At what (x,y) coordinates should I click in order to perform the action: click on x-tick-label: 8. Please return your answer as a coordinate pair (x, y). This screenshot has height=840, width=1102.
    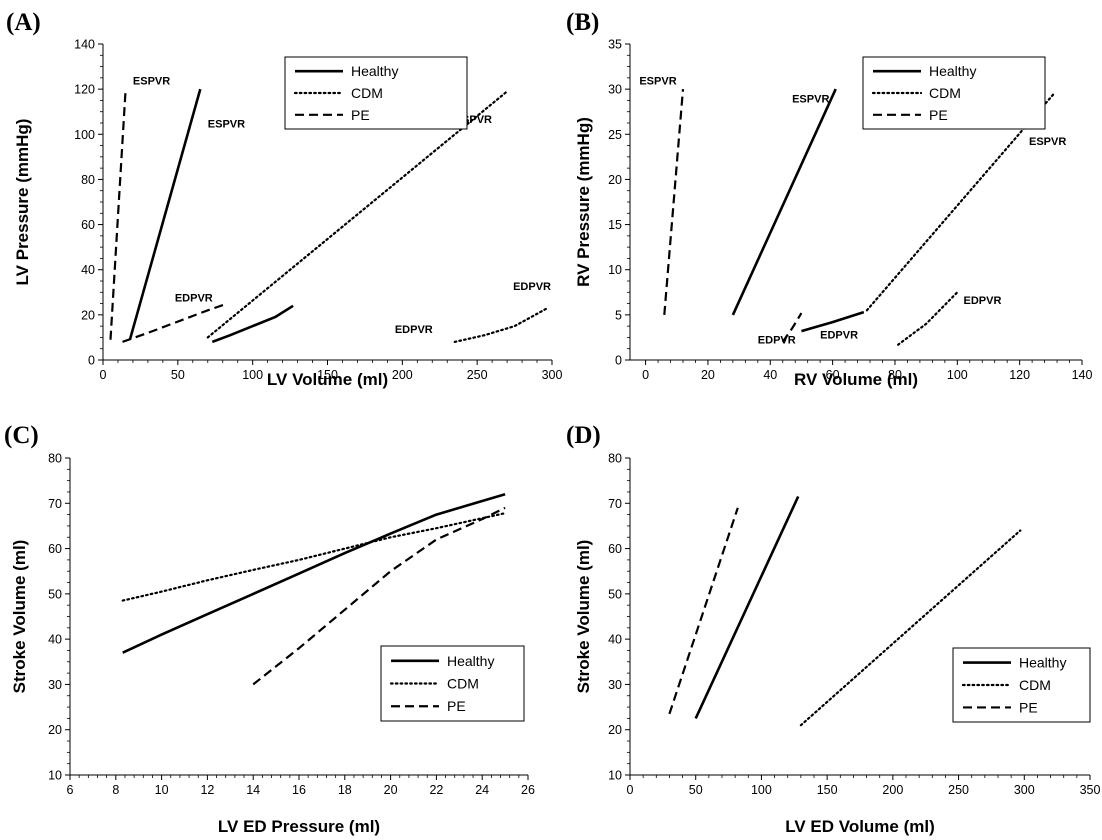
    Looking at the image, I should click on (115, 790).